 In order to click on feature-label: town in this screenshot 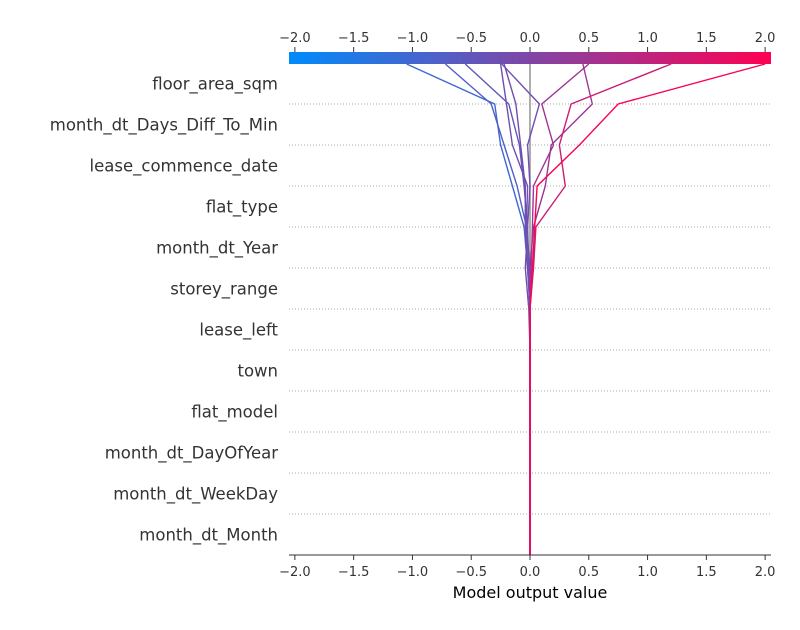, I will do `click(257, 371)`.